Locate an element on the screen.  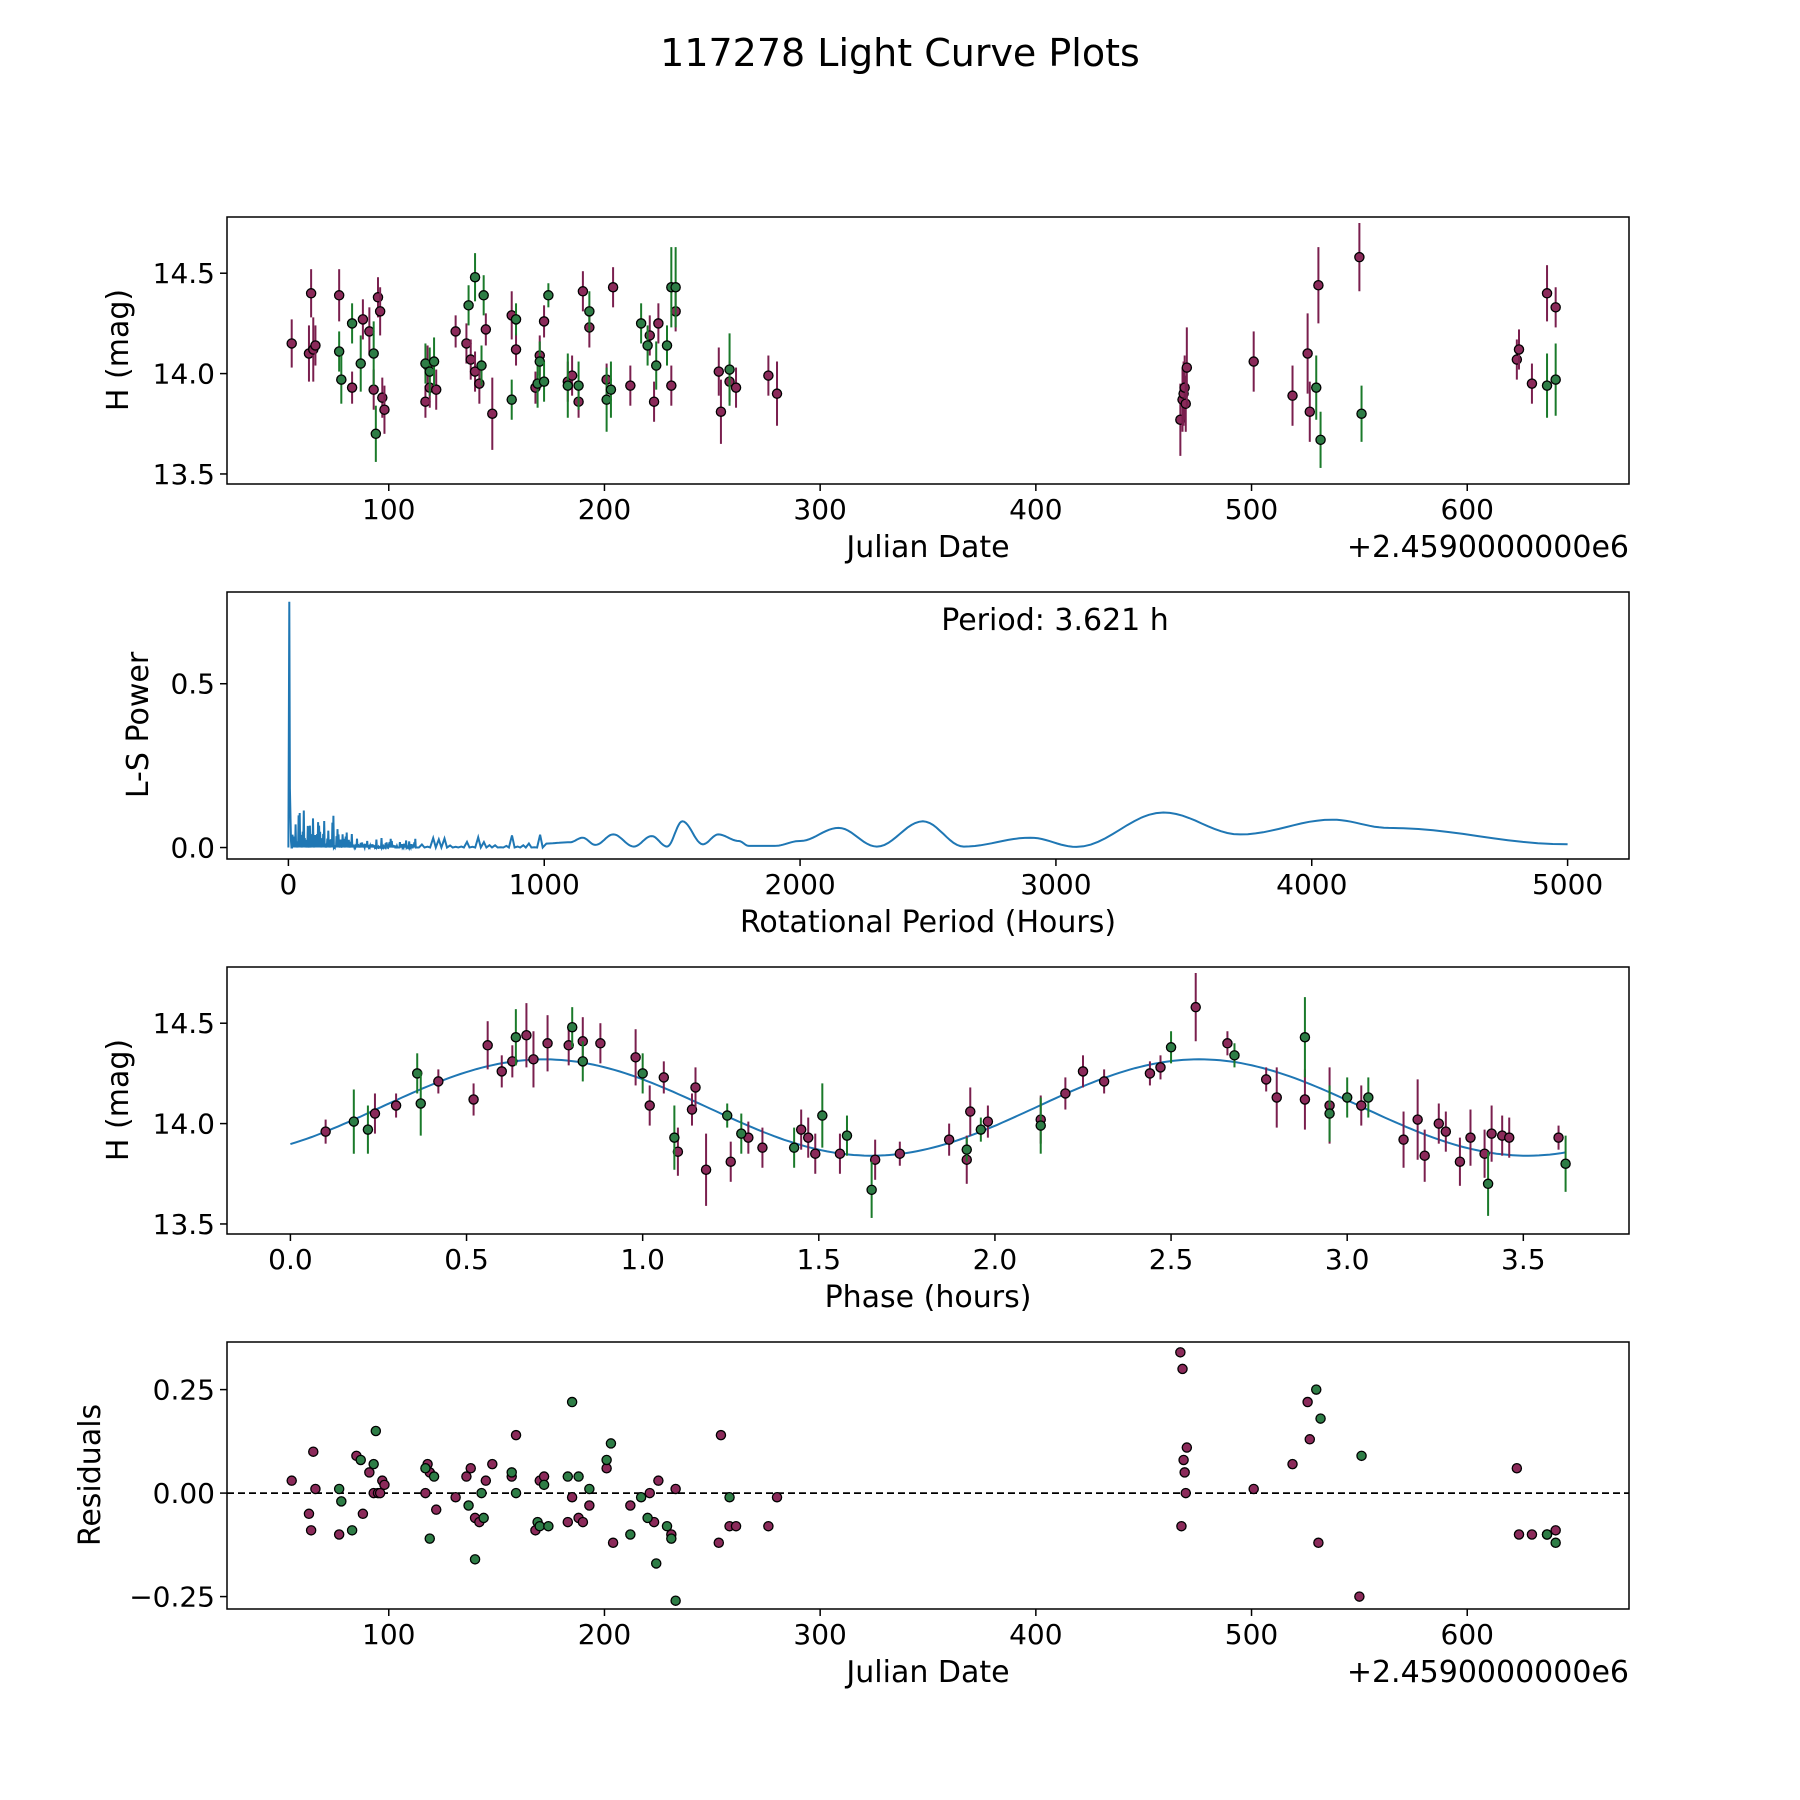
figure-title: 117278 Light Curve Plots is located at coordinates (900, 53).